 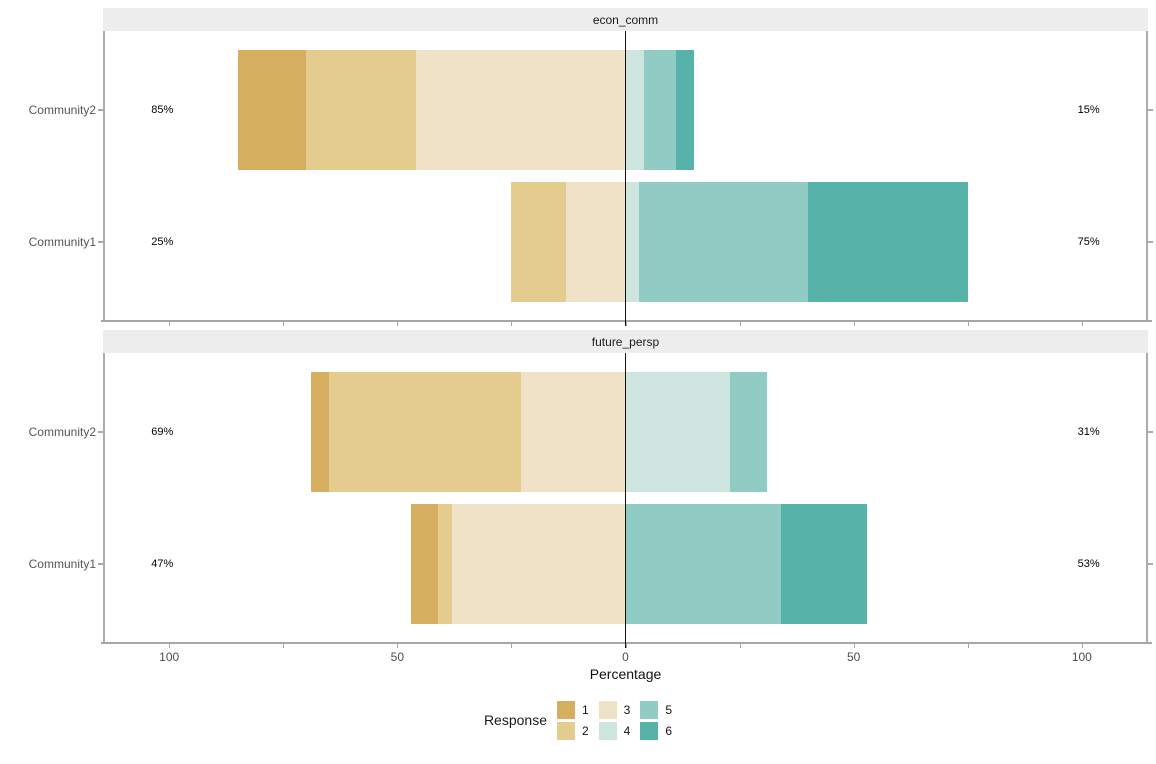 What do you see at coordinates (627, 709) in the screenshot?
I see `legend-item-label: 3` at bounding box center [627, 709].